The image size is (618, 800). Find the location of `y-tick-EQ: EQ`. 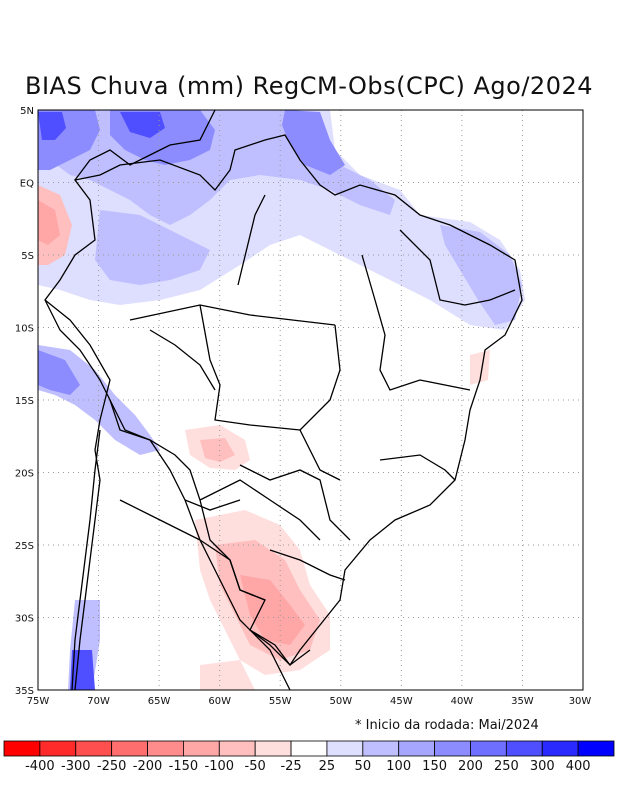

y-tick-EQ: EQ is located at coordinates (27, 184).